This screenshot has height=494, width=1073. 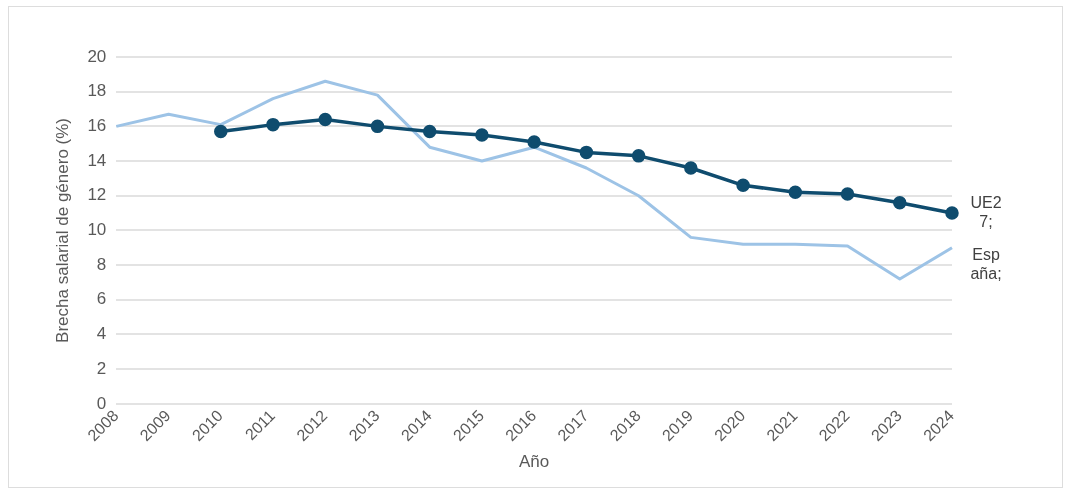 What do you see at coordinates (534, 462) in the screenshot?
I see `x-axis-title: Año` at bounding box center [534, 462].